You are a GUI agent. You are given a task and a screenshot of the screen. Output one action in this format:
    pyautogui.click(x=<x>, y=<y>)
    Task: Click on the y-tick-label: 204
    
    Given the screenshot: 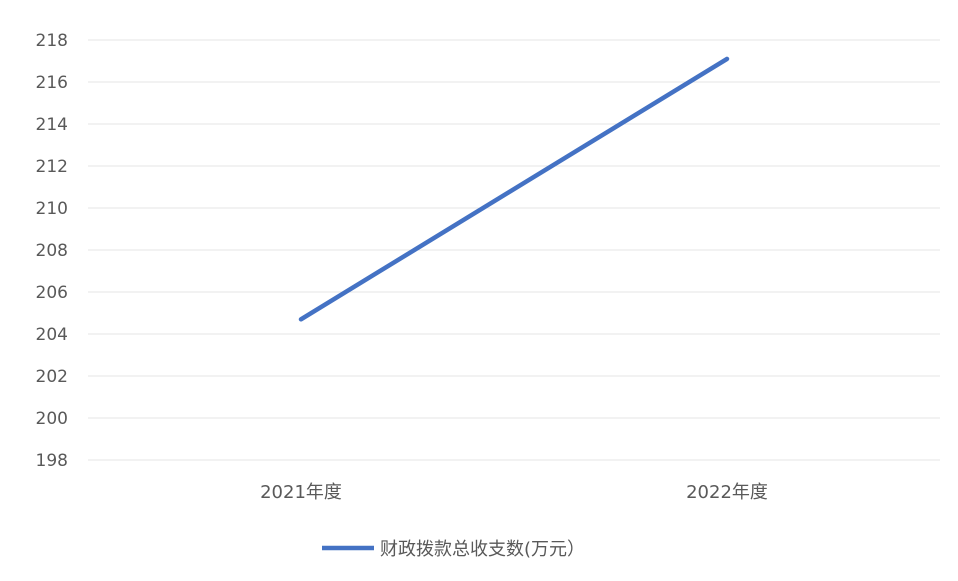 What is the action you would take?
    pyautogui.click(x=52, y=335)
    